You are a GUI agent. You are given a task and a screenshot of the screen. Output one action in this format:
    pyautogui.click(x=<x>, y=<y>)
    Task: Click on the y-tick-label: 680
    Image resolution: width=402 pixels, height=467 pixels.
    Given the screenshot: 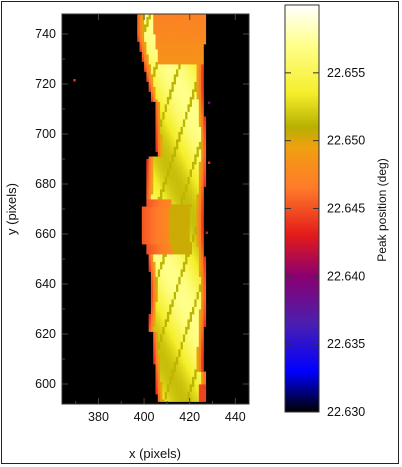 What is the action you would take?
    pyautogui.click(x=45, y=184)
    